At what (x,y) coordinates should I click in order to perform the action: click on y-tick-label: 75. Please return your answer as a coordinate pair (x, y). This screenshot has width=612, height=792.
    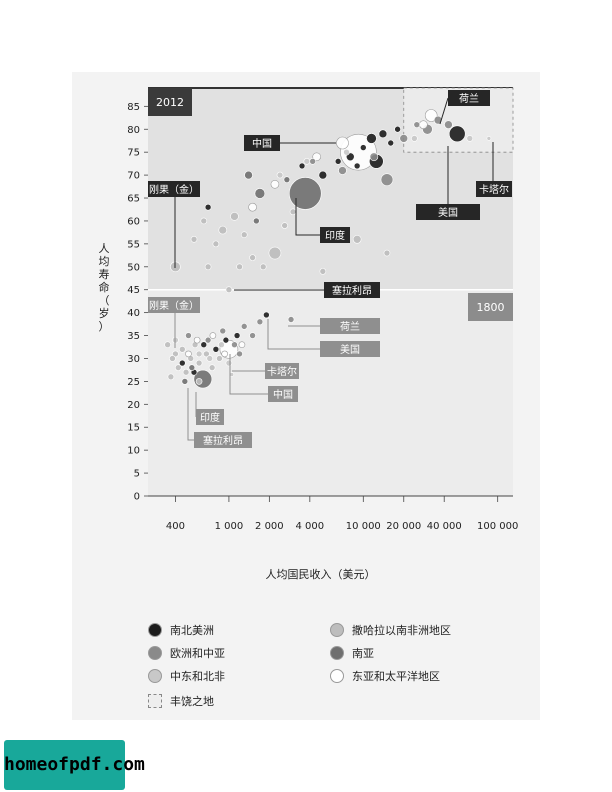
    Looking at the image, I should click on (133, 153).